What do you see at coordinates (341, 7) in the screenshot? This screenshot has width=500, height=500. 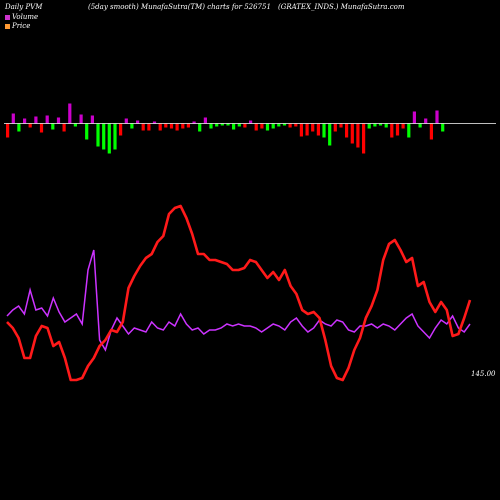 I see `header-right: (GRATEX_INDS.) MunafaSutra.com` at bounding box center [341, 7].